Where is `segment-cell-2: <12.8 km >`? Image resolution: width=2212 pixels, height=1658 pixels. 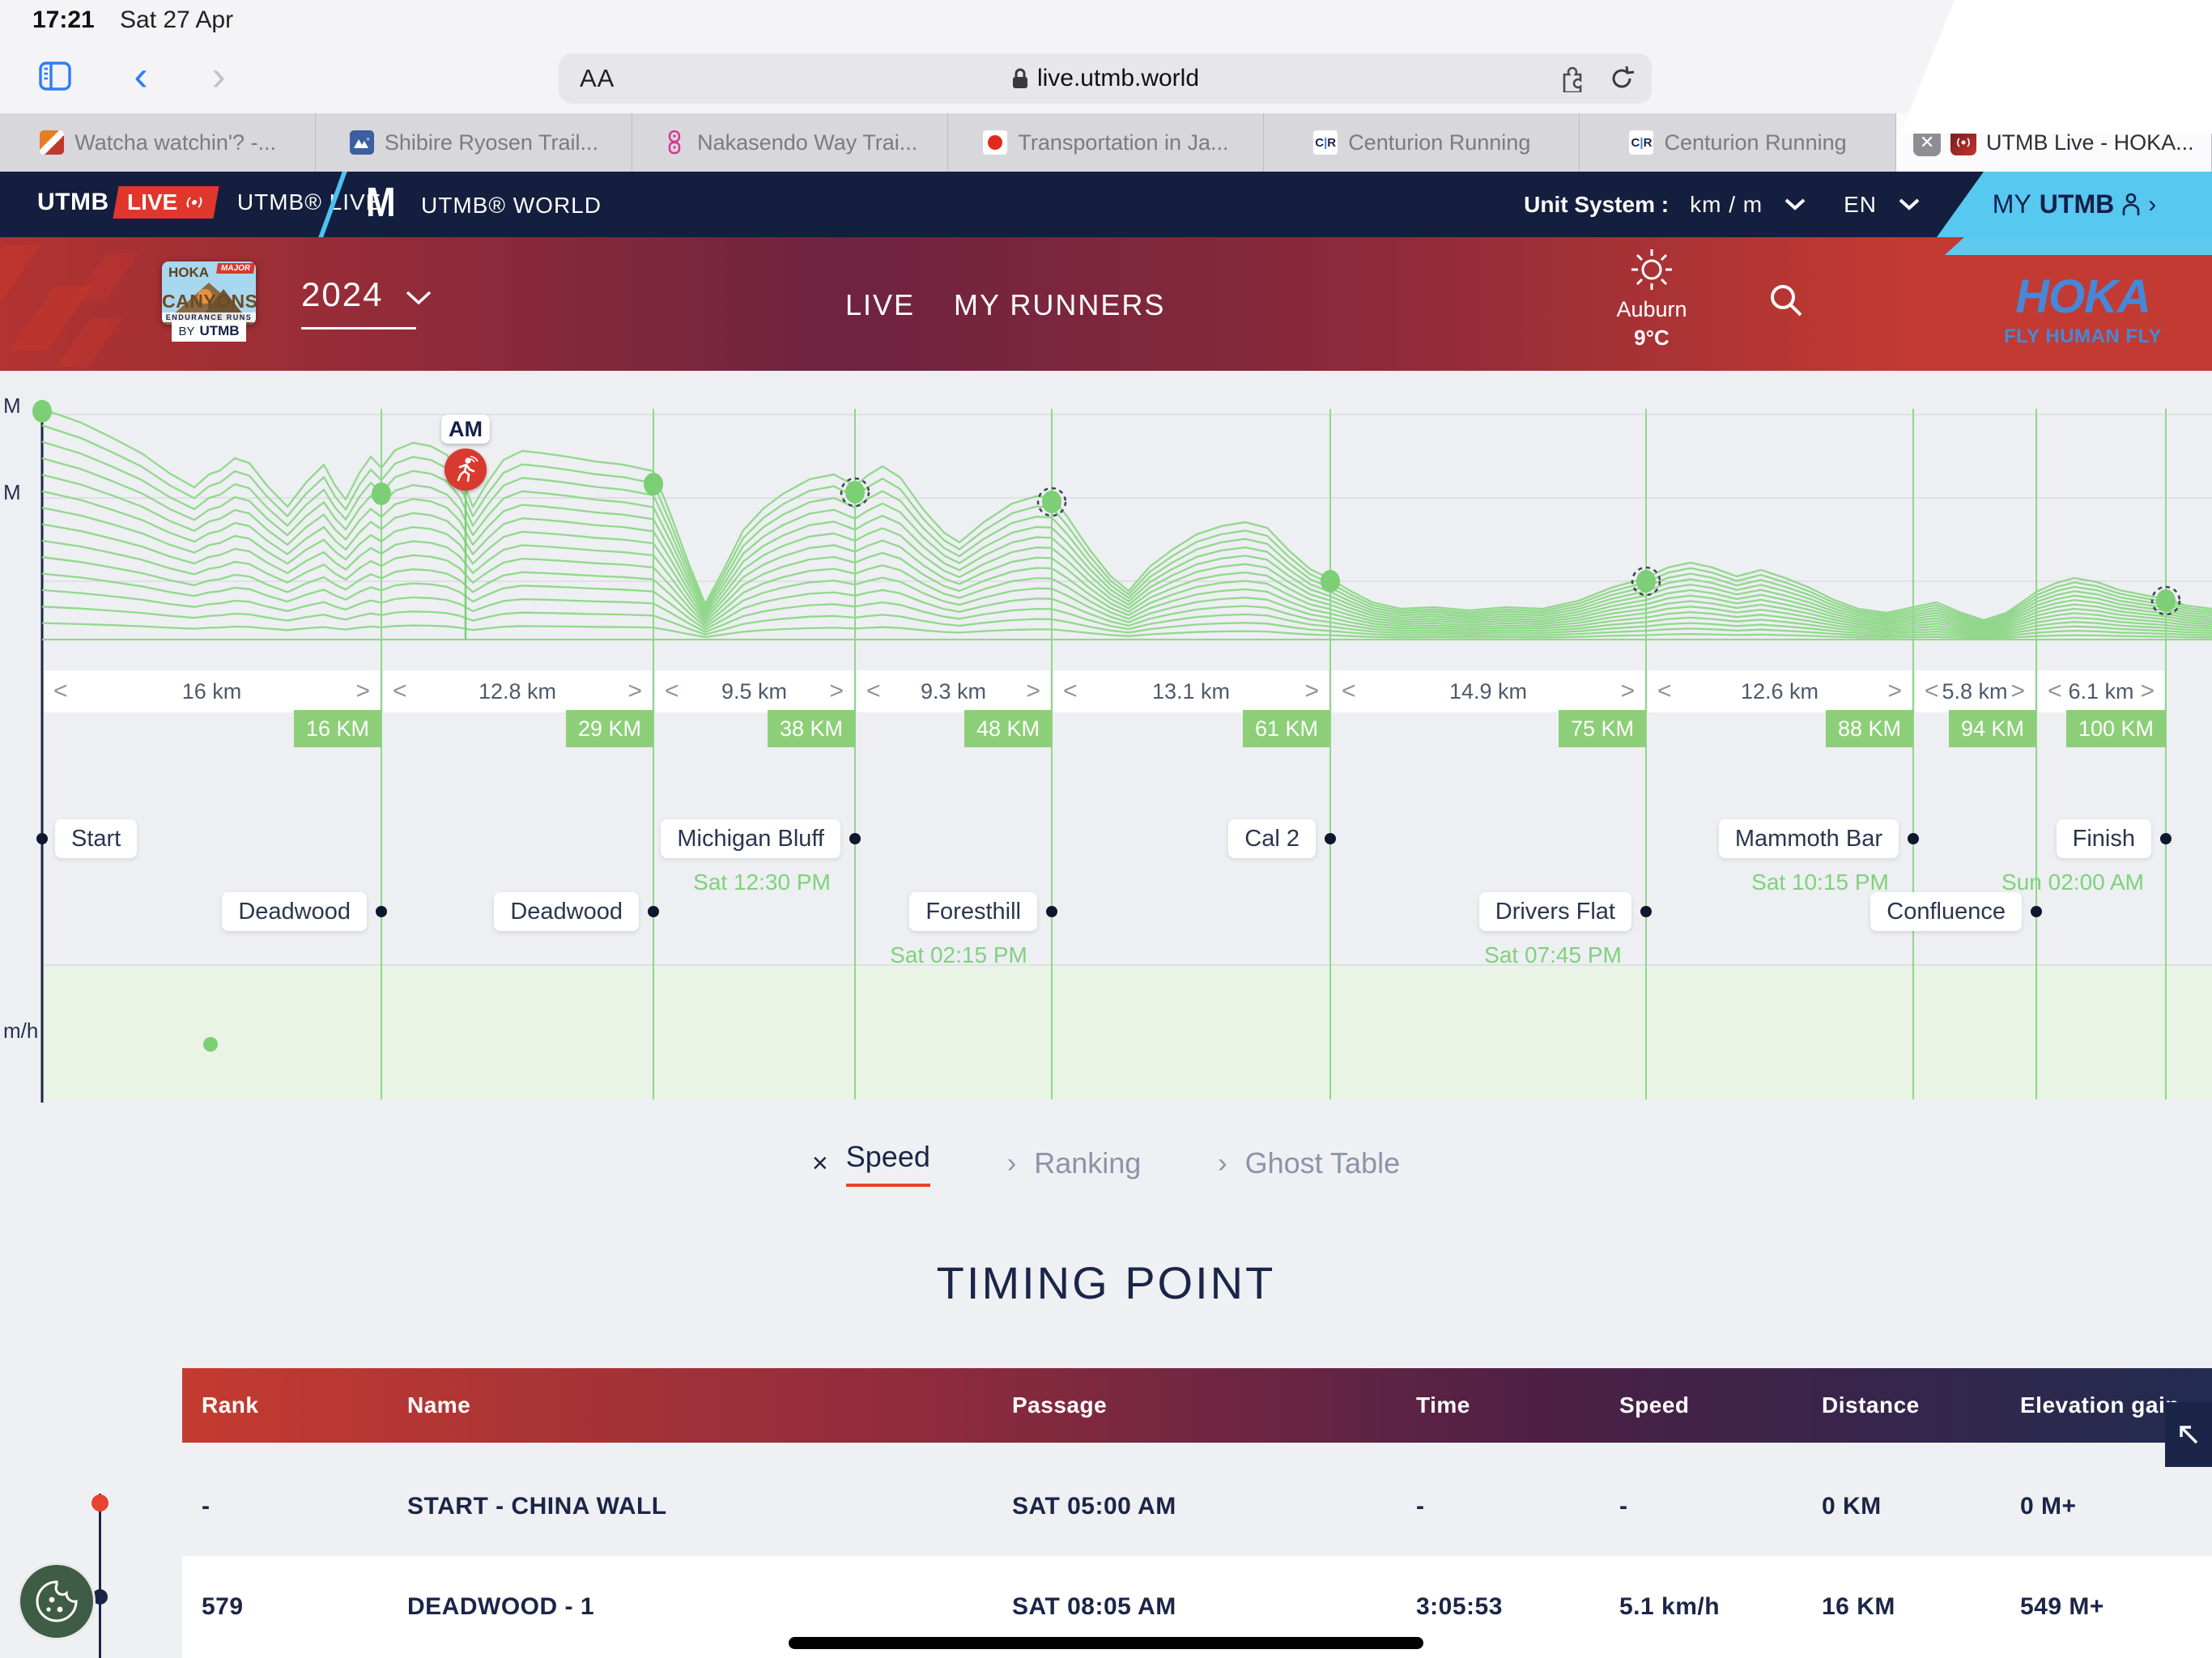
segment-cell-2: <12.8 km > is located at coordinates (518, 691).